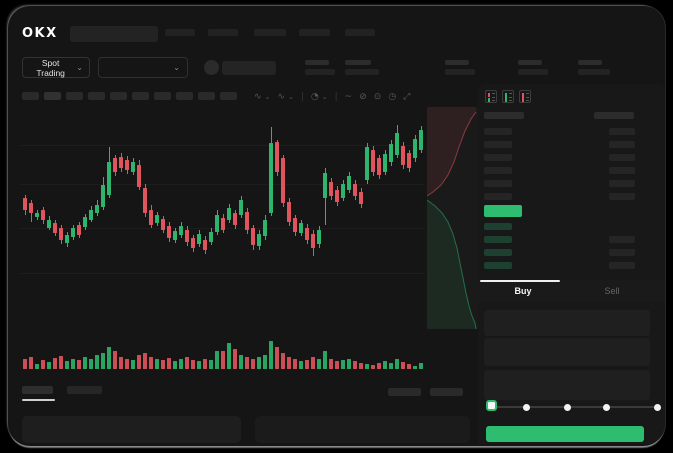 This screenshot has width=673, height=453. Describe the element at coordinates (565, 434) in the screenshot. I see `buy-submit-button` at that location.